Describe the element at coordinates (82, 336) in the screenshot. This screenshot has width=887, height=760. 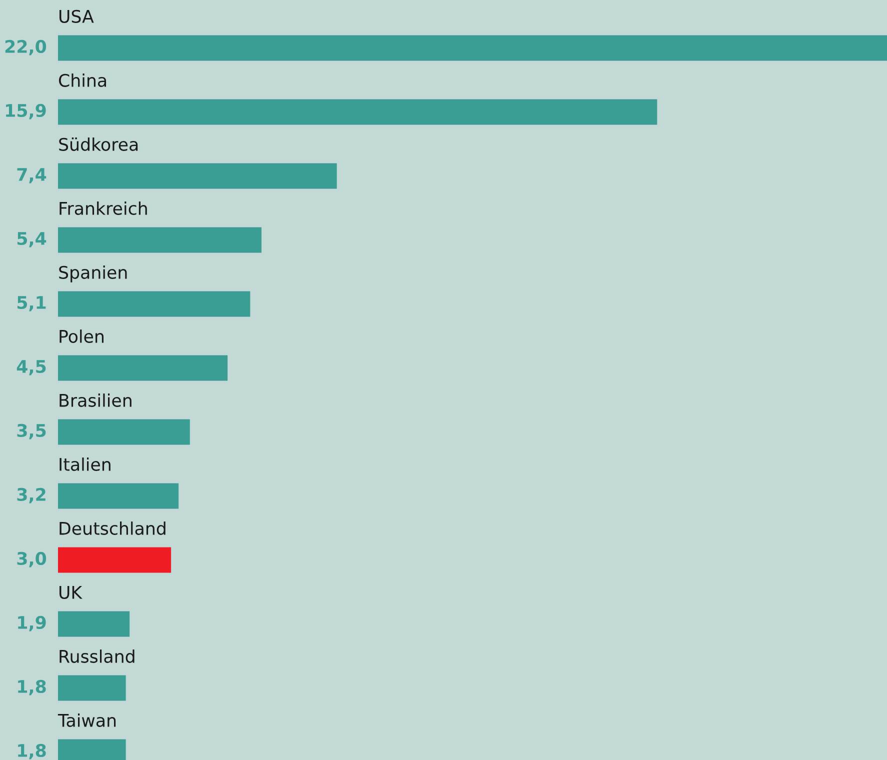
I see `y-tick-label: Polen` at that location.